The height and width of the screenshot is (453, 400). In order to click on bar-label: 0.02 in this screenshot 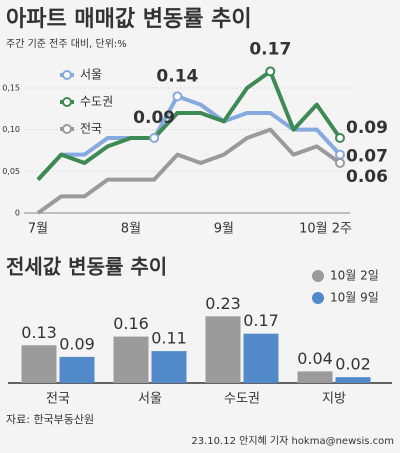, I will do `click(353, 364)`.